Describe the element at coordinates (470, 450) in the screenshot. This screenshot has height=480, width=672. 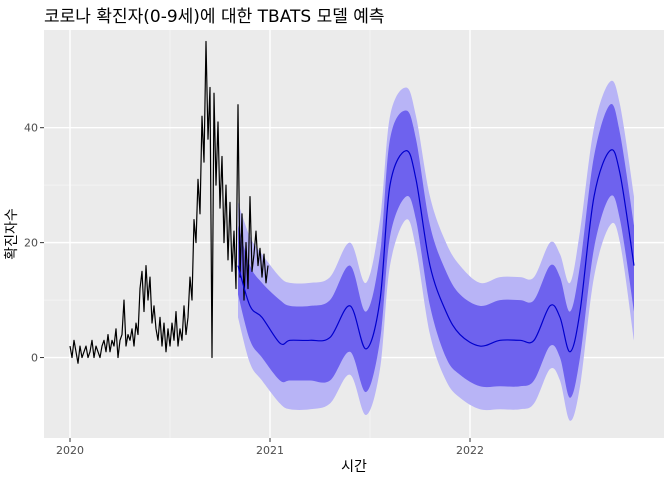
I see `x-tick-label: 2022` at that location.